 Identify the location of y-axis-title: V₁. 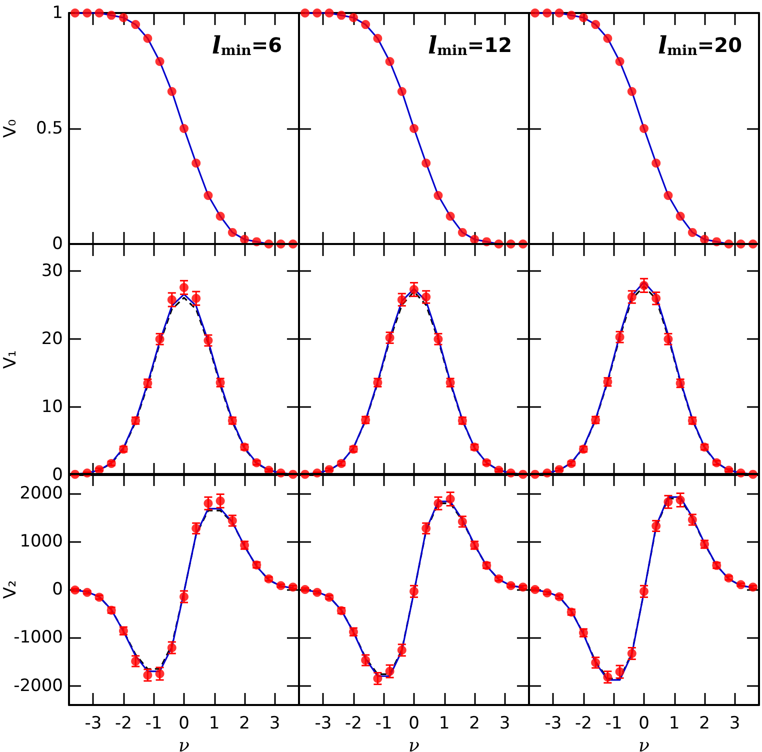
(10, 359).